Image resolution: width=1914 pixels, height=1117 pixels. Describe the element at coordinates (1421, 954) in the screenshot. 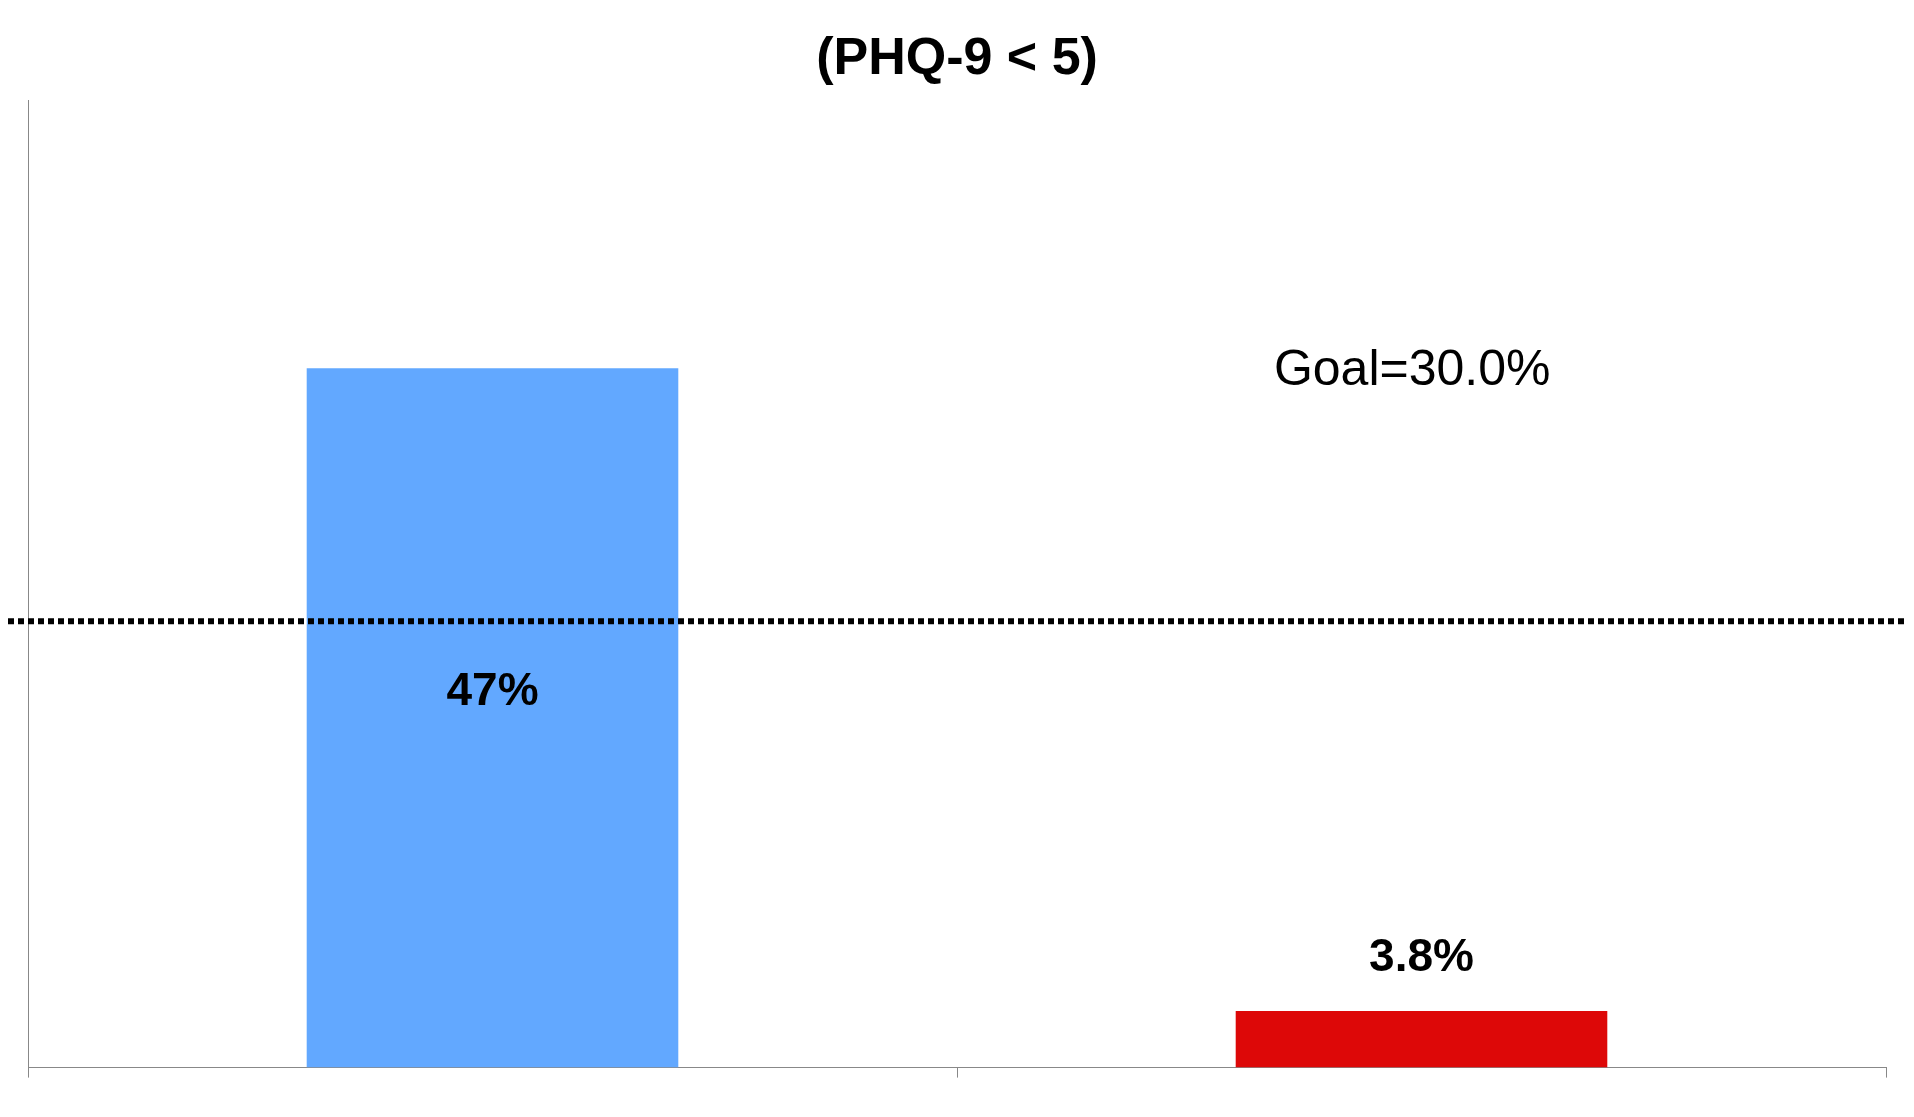

I see `data-label: 3.8%` at that location.